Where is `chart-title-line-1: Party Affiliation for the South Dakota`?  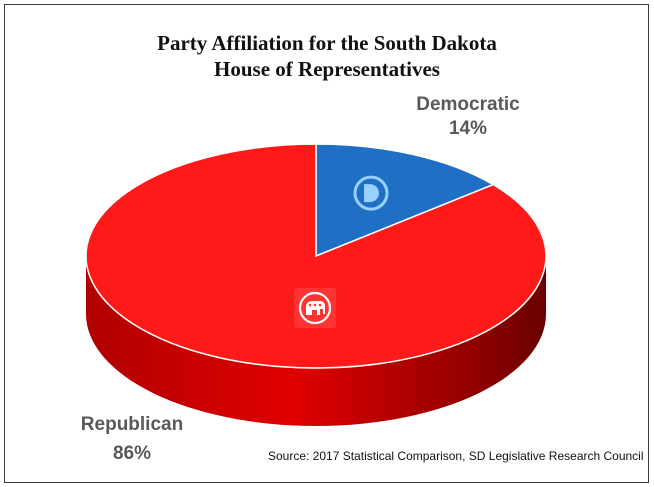
chart-title-line-1: Party Affiliation for the South Dakota is located at coordinates (327, 43).